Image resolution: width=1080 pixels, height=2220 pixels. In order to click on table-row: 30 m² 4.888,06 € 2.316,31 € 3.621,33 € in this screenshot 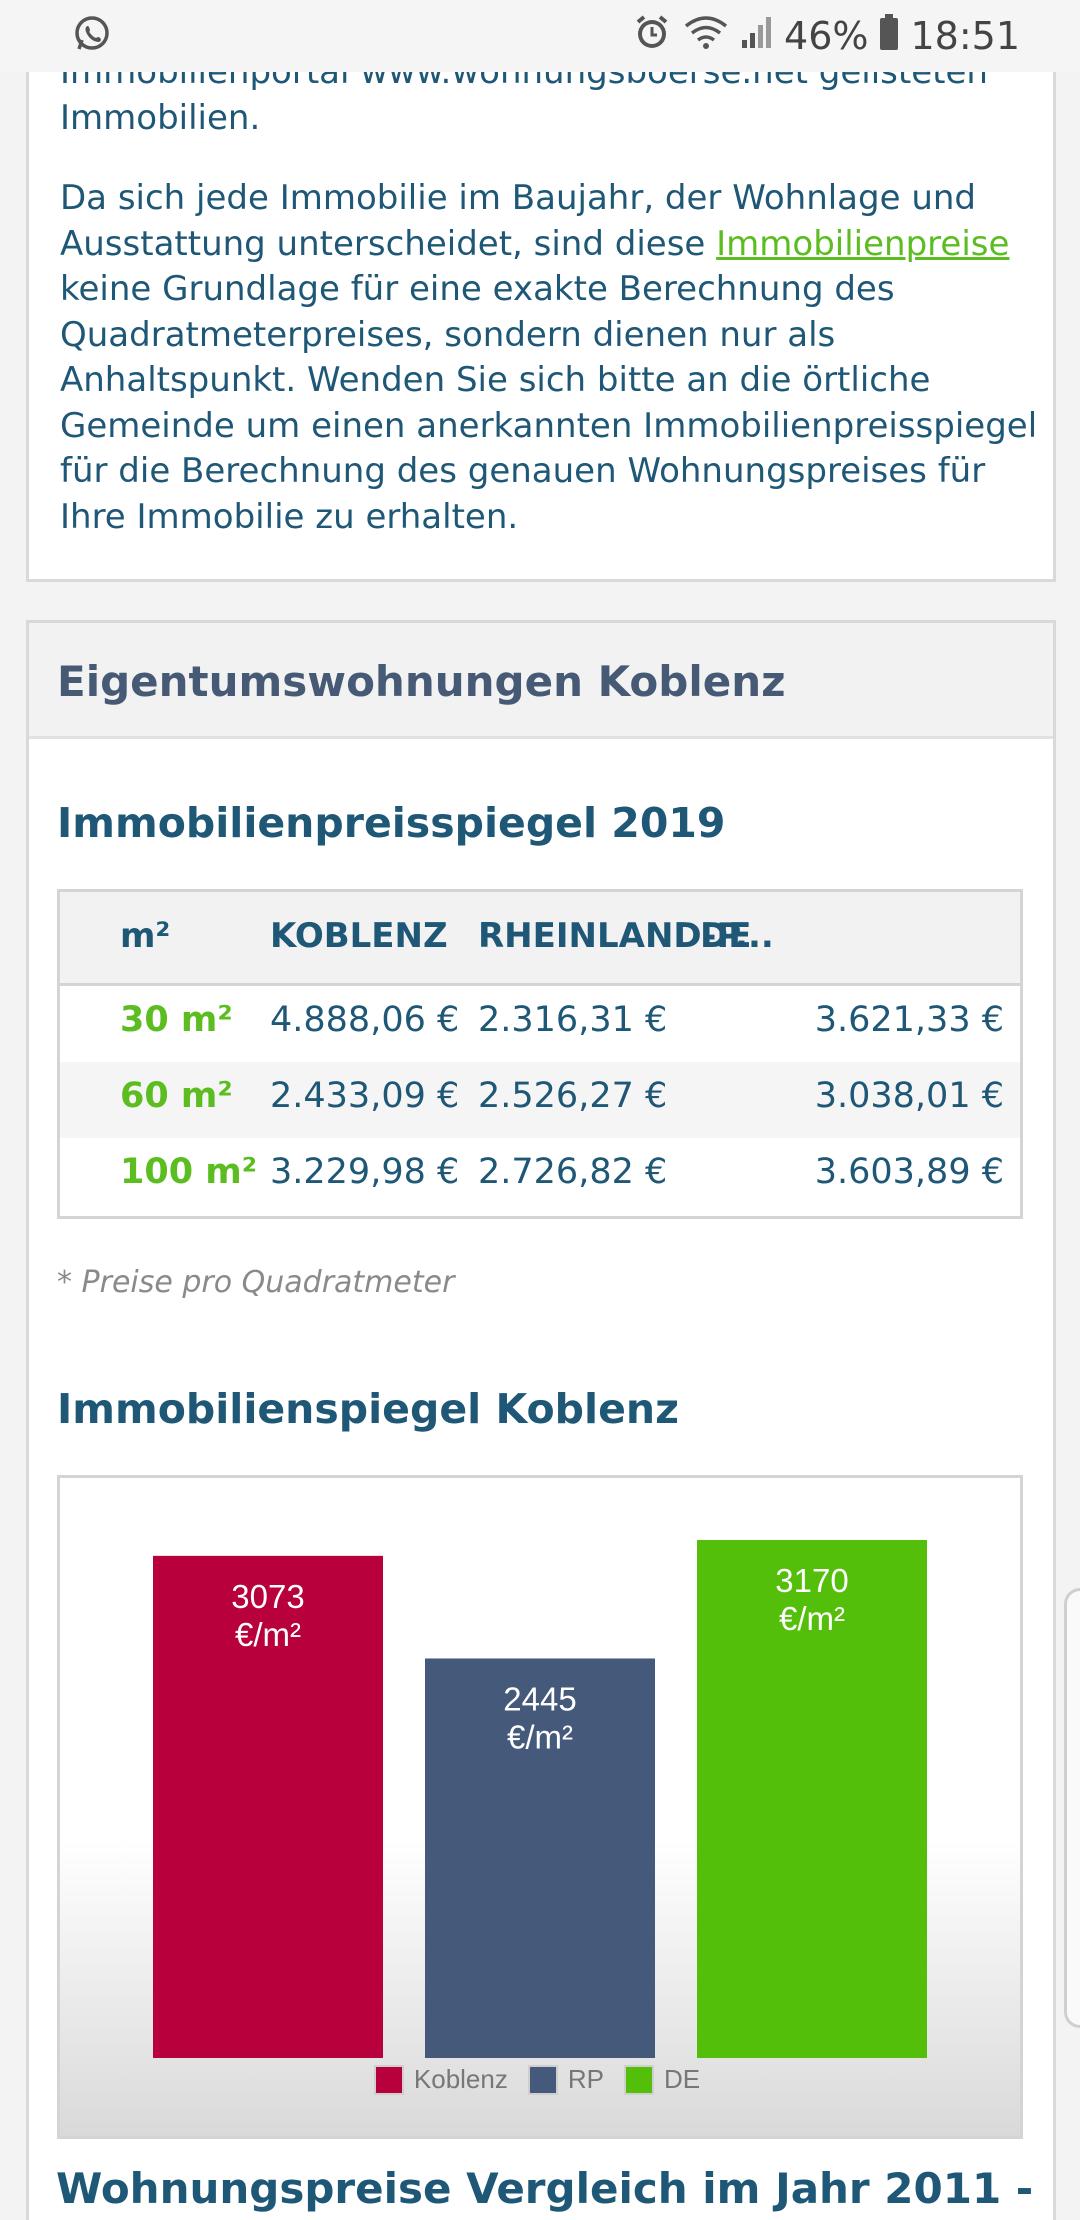, I will do `click(540, 1024)`.